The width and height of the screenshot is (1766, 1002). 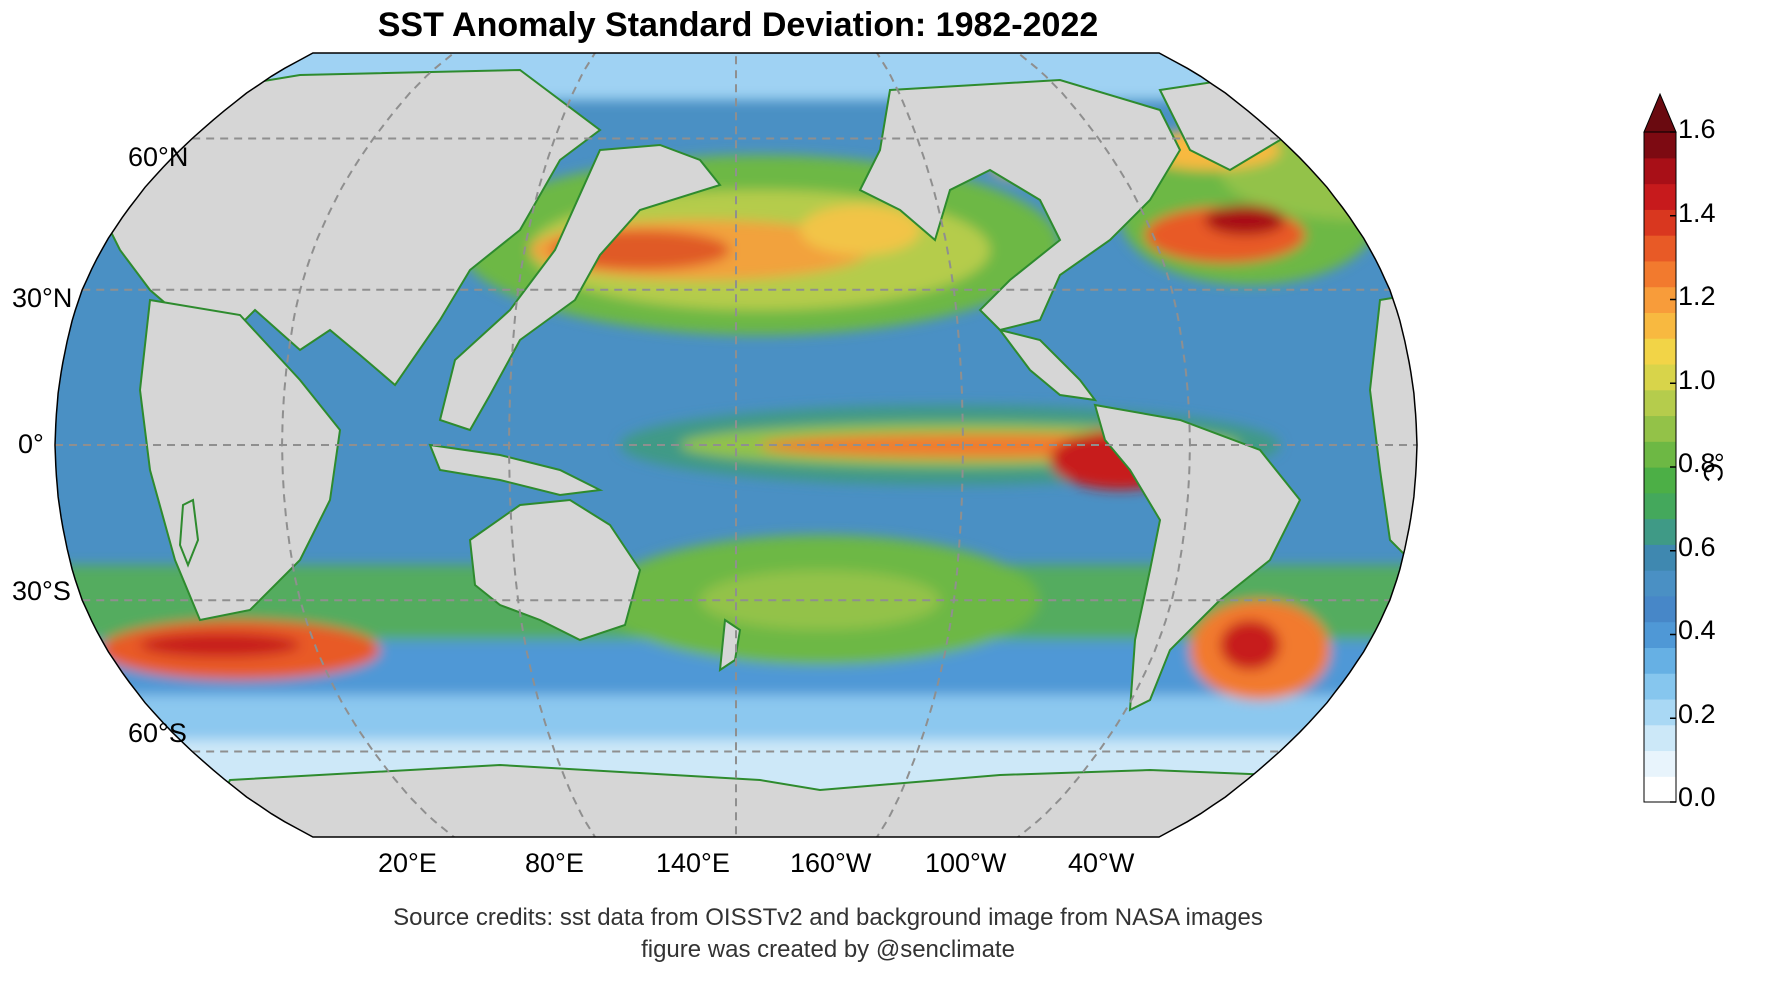 I want to click on lat-label-60s: 60°S, so click(x=157, y=733).